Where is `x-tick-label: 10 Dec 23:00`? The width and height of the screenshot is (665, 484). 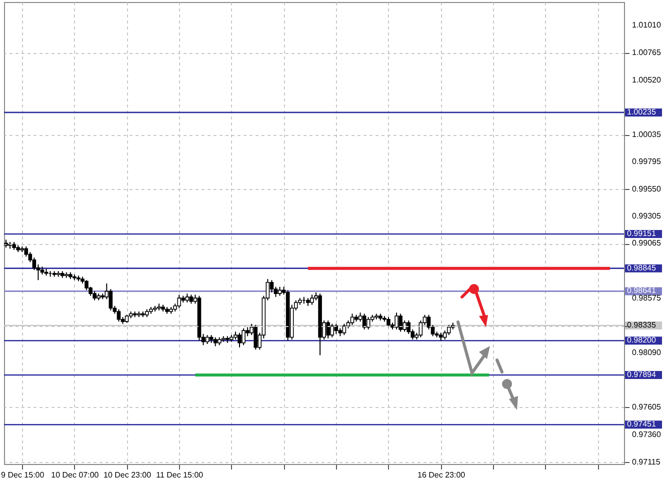 x-tick-label: 10 Dec 23:00 is located at coordinates (127, 475).